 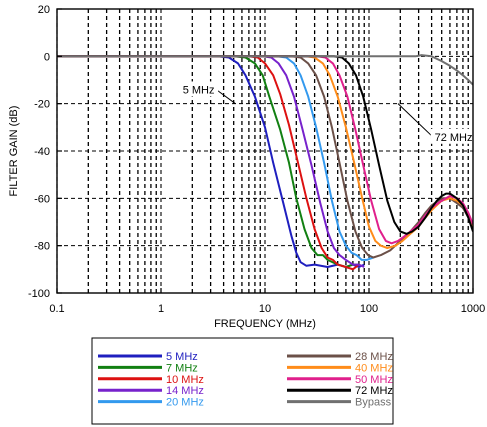 I want to click on x-axis-label: FREQUENCY (MHz), so click(x=265, y=324).